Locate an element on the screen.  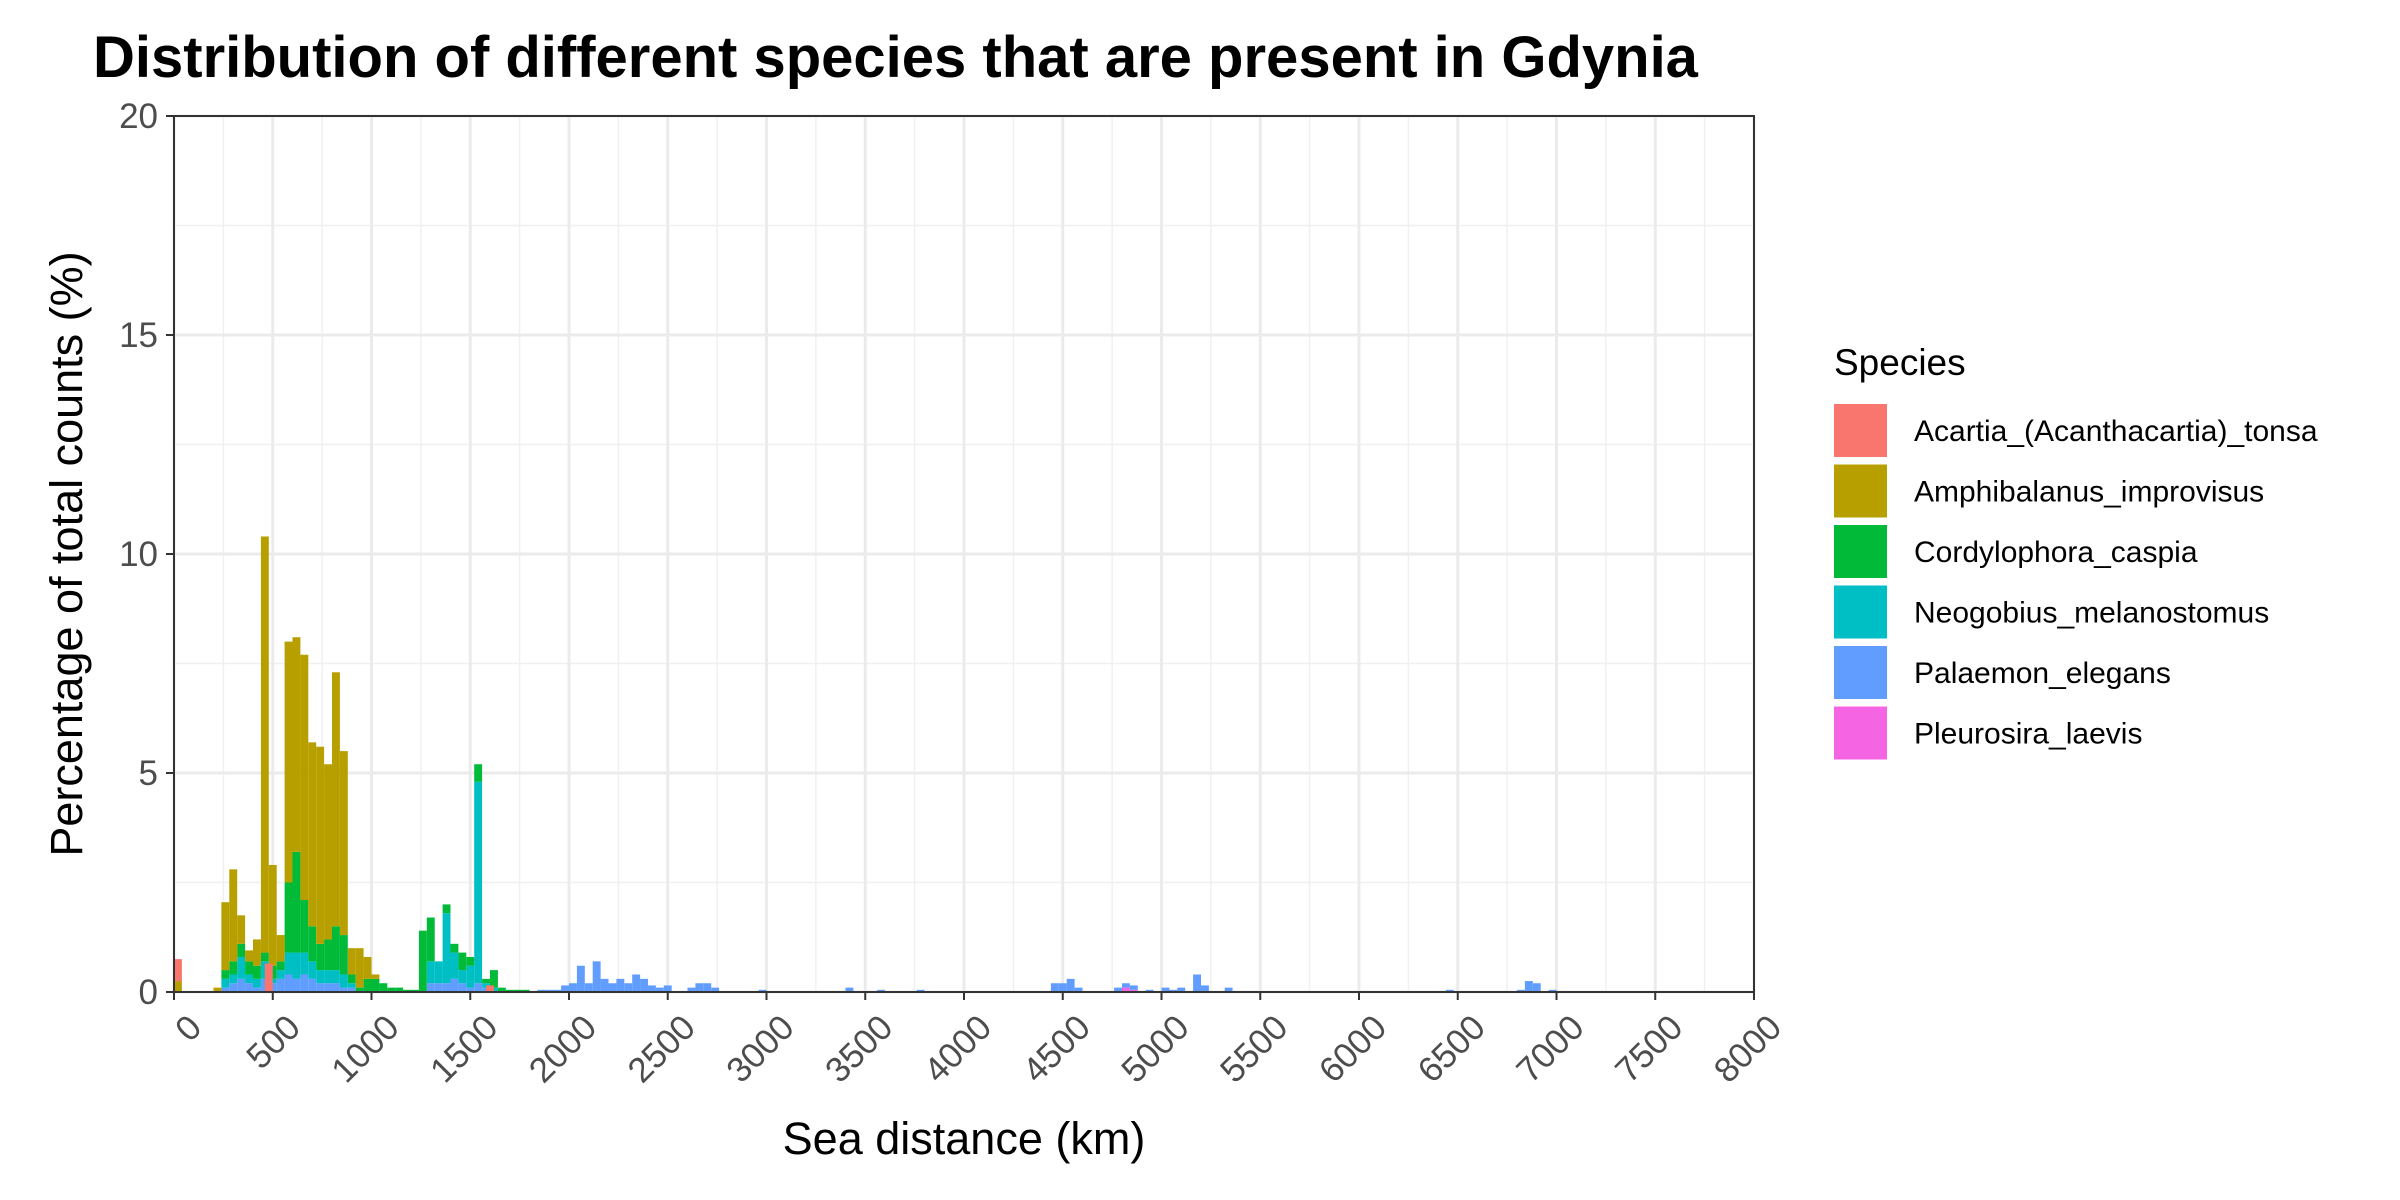
x-tick-label: 5000 is located at coordinates (1155, 1049).